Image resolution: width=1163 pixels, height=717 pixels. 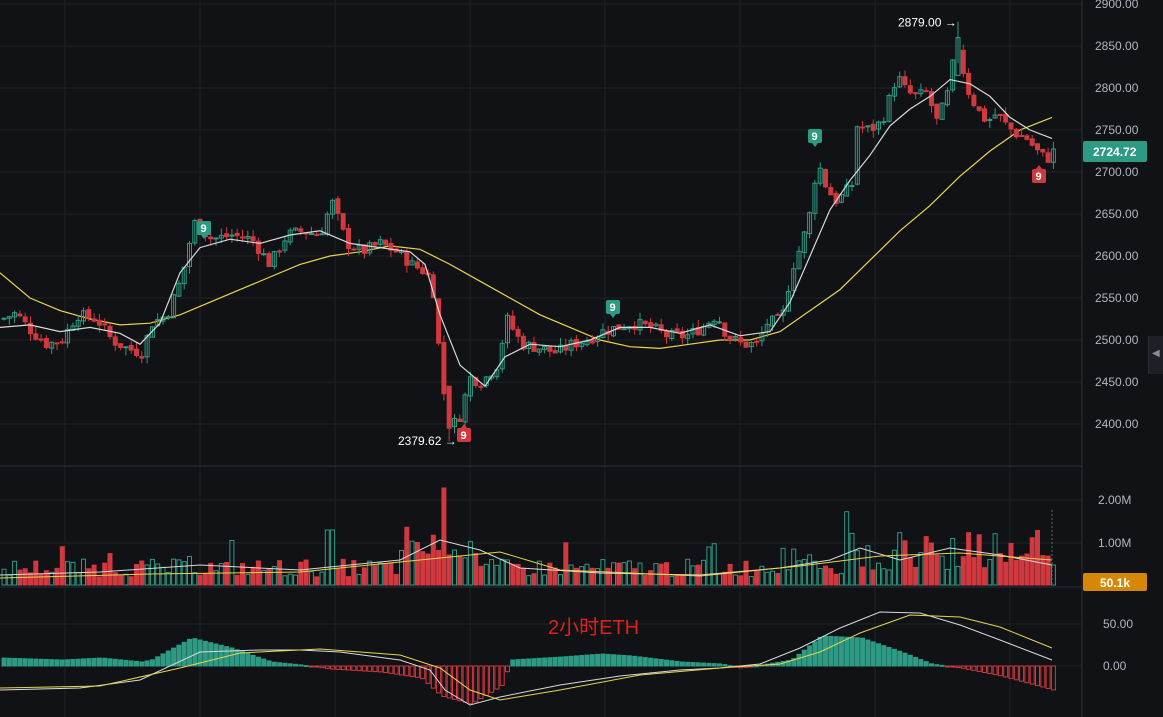 What do you see at coordinates (927, 23) in the screenshot?
I see `high-annotation: 2879.00 →` at bounding box center [927, 23].